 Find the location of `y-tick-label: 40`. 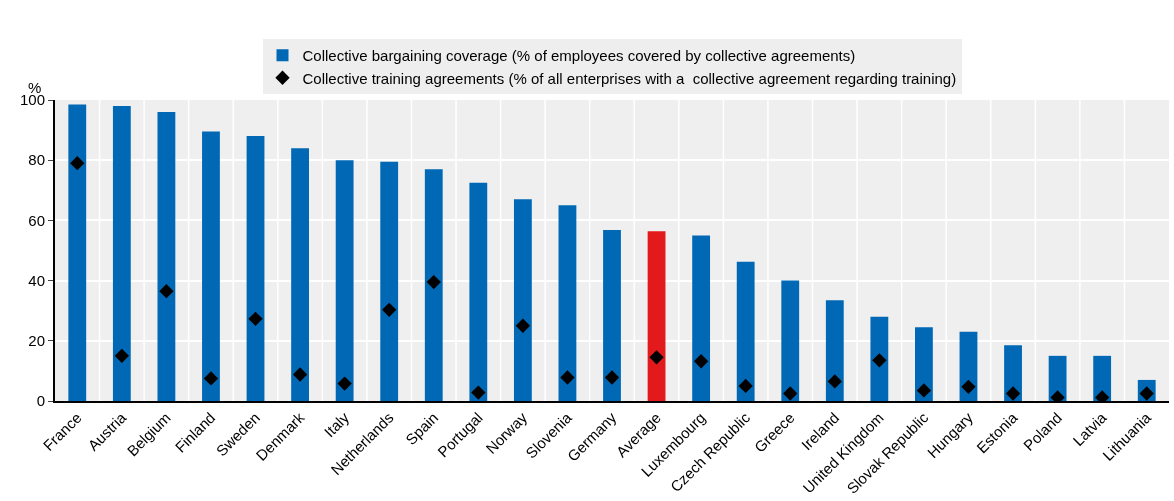

y-tick-label: 40 is located at coordinates (36, 280).